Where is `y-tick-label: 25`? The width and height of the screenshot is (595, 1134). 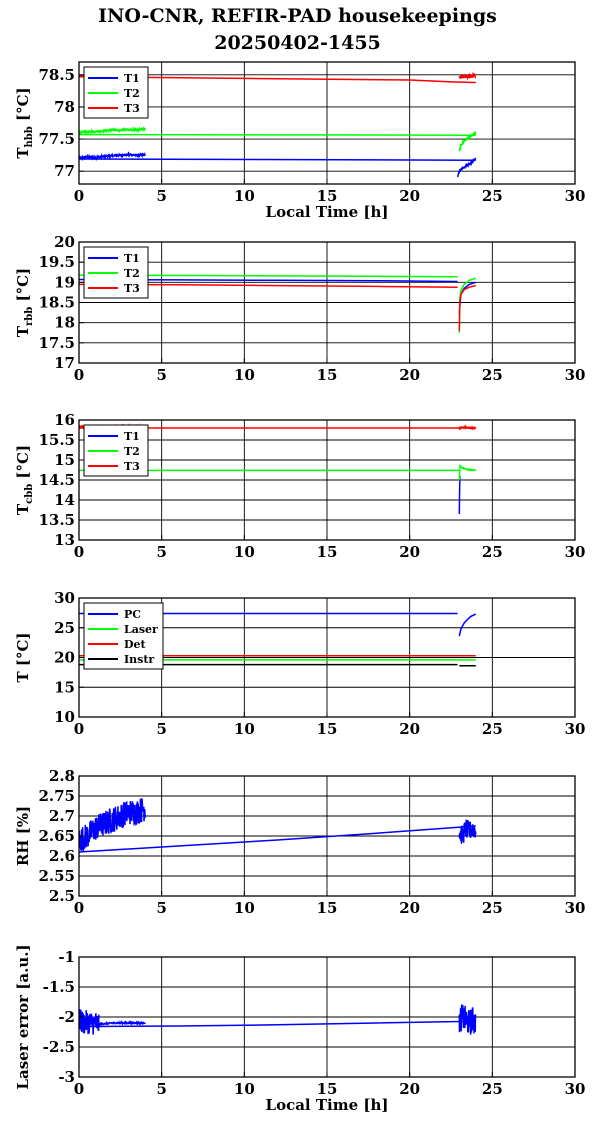 y-tick-label: 25 is located at coordinates (64, 628).